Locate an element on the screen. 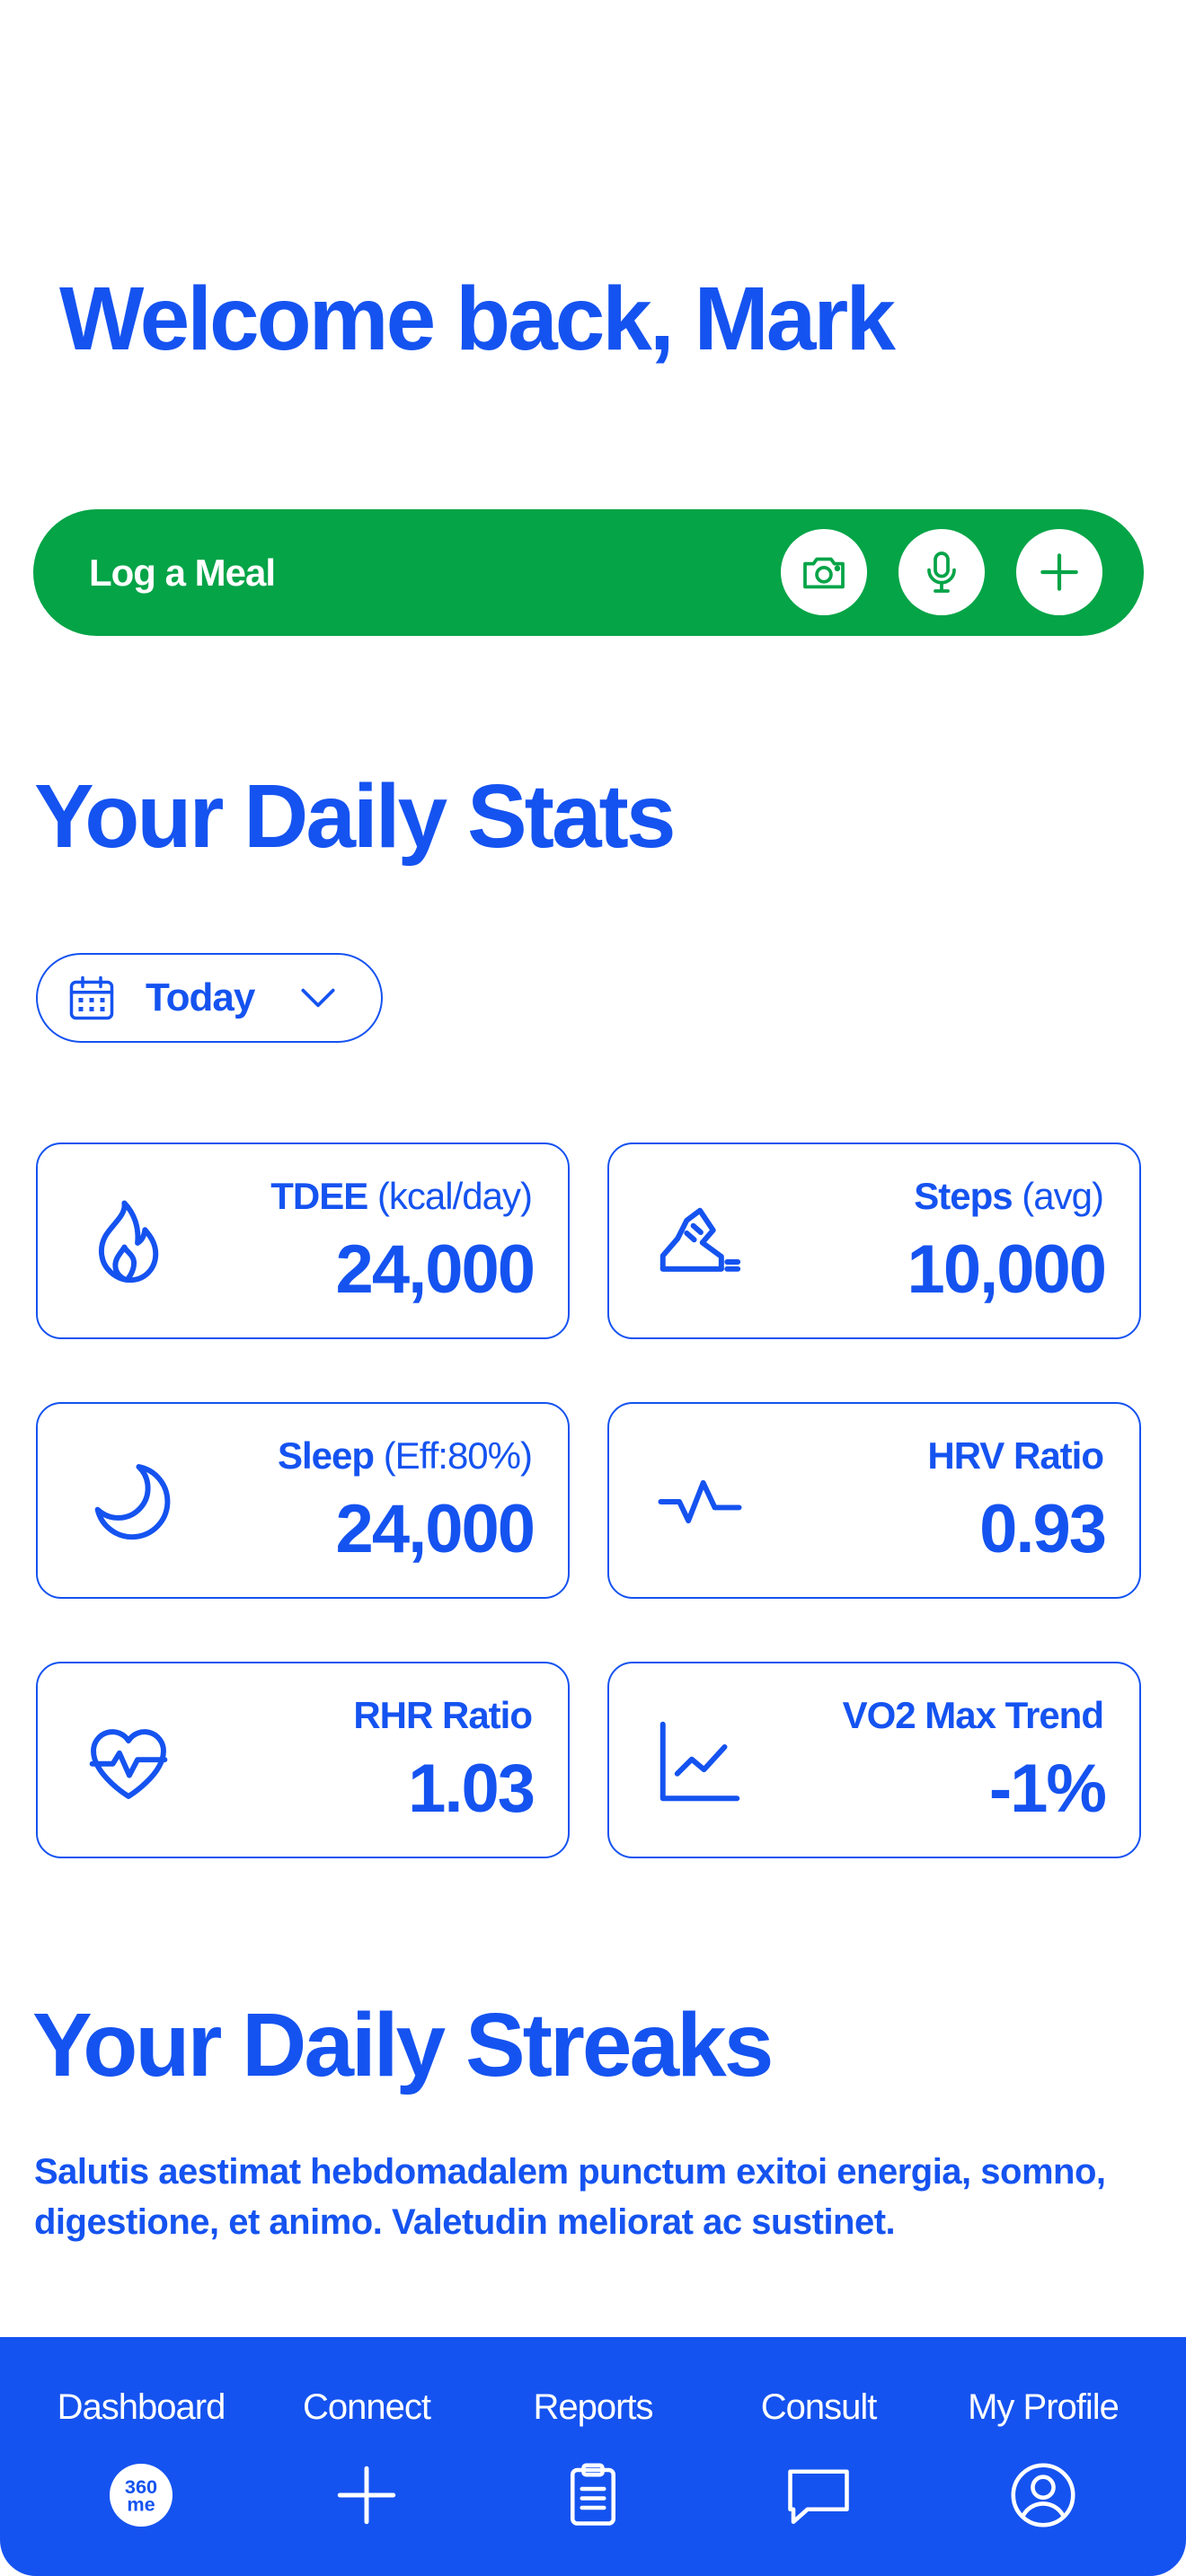  microphone-icon is located at coordinates (942, 572).